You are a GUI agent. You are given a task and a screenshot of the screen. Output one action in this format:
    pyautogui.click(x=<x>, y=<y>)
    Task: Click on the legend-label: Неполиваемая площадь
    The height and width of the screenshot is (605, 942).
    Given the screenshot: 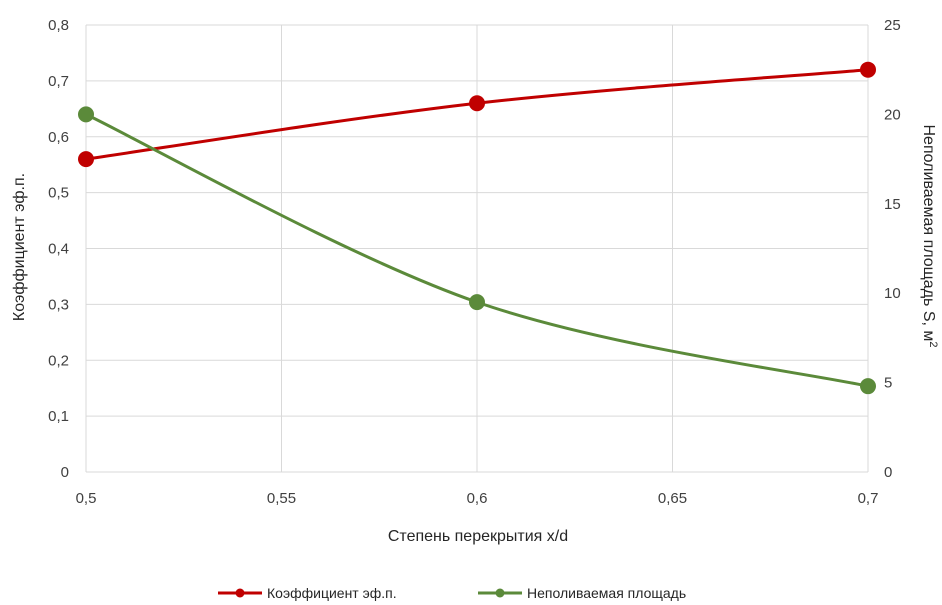 What is the action you would take?
    pyautogui.click(x=606, y=593)
    